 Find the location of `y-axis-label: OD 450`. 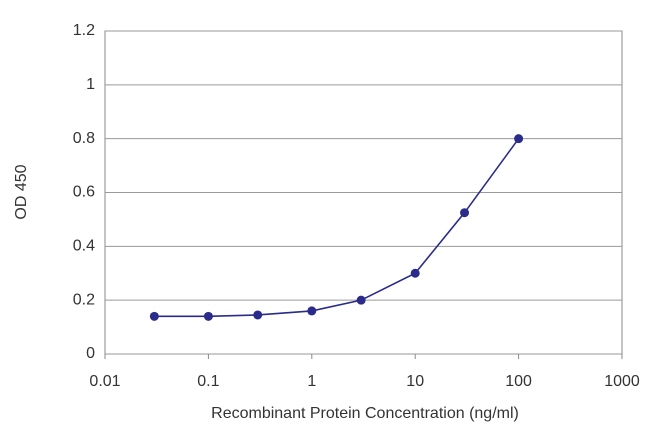

y-axis-label: OD 450 is located at coordinates (21, 191).